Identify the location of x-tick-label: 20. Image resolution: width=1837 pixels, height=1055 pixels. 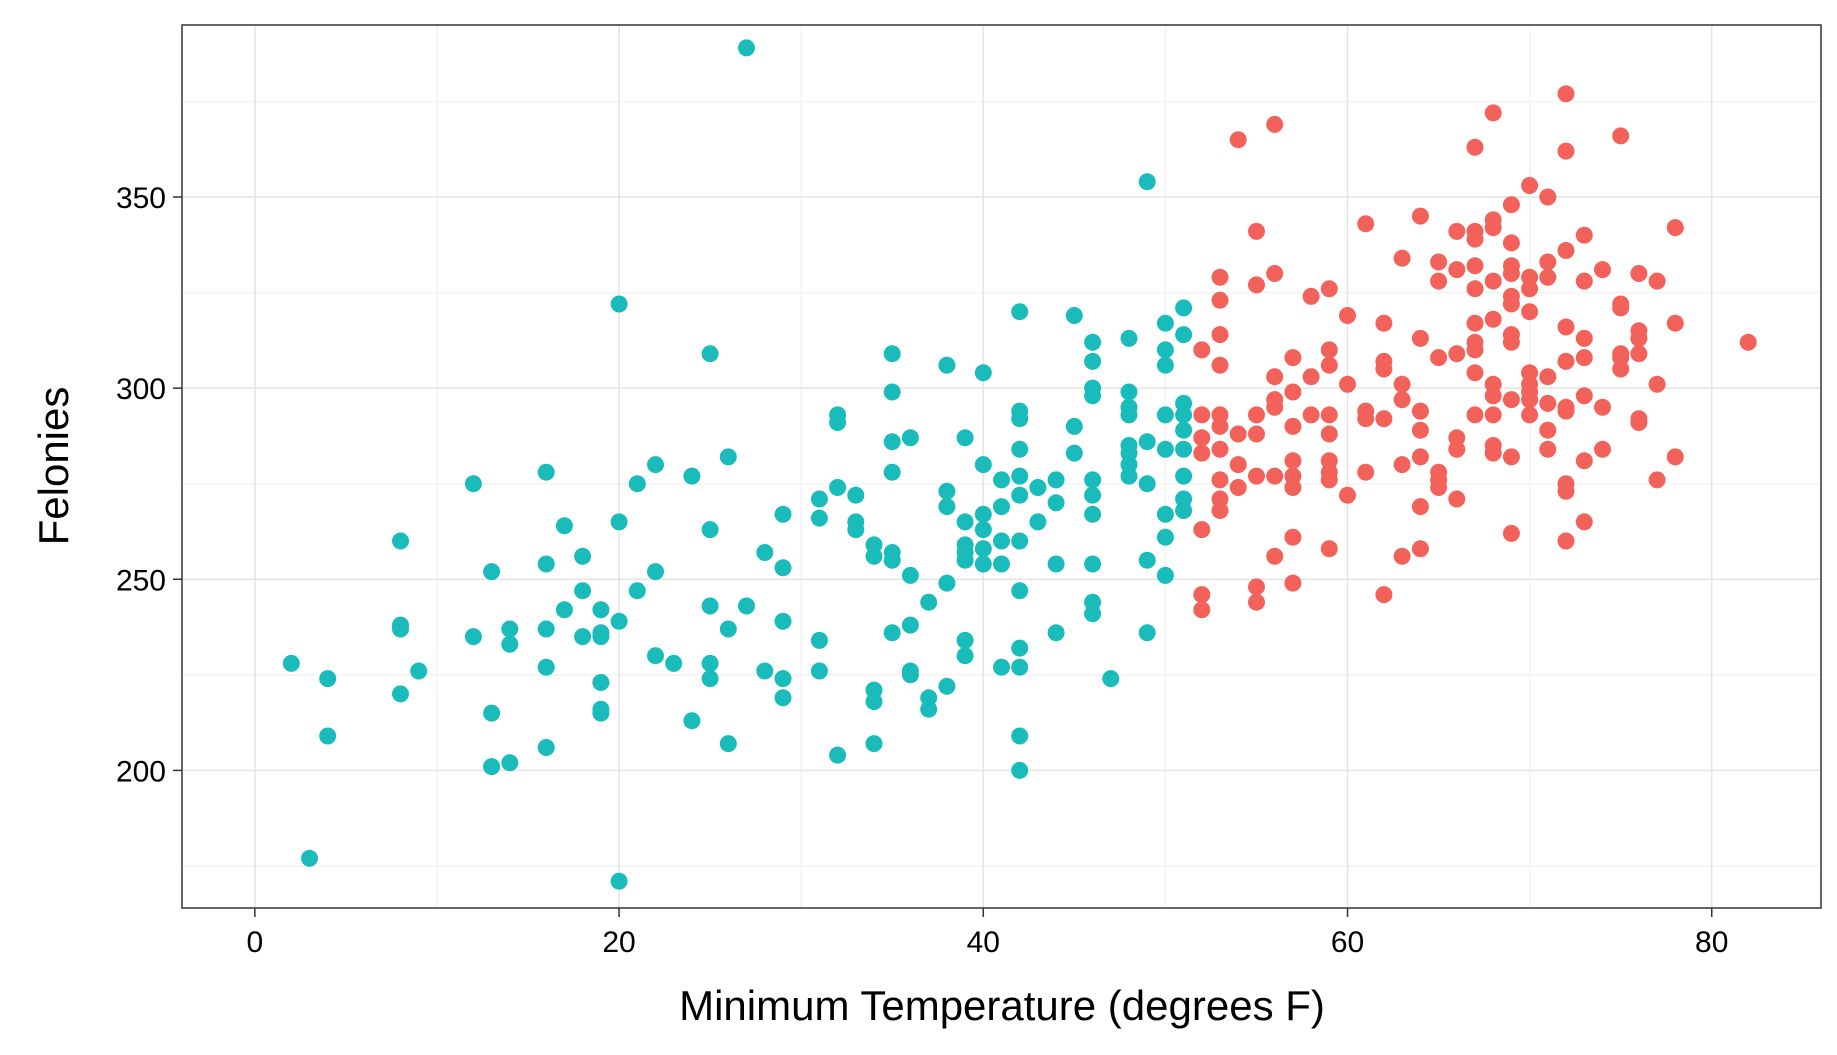
(618, 942).